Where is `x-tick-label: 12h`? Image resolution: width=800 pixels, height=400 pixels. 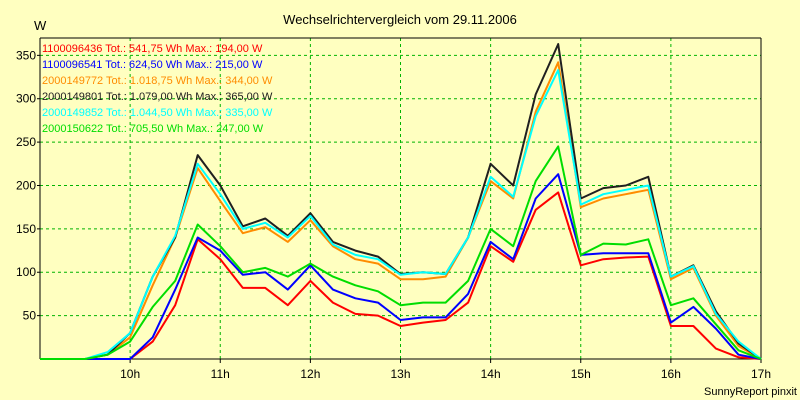
x-tick-label: 12h is located at coordinates (310, 374).